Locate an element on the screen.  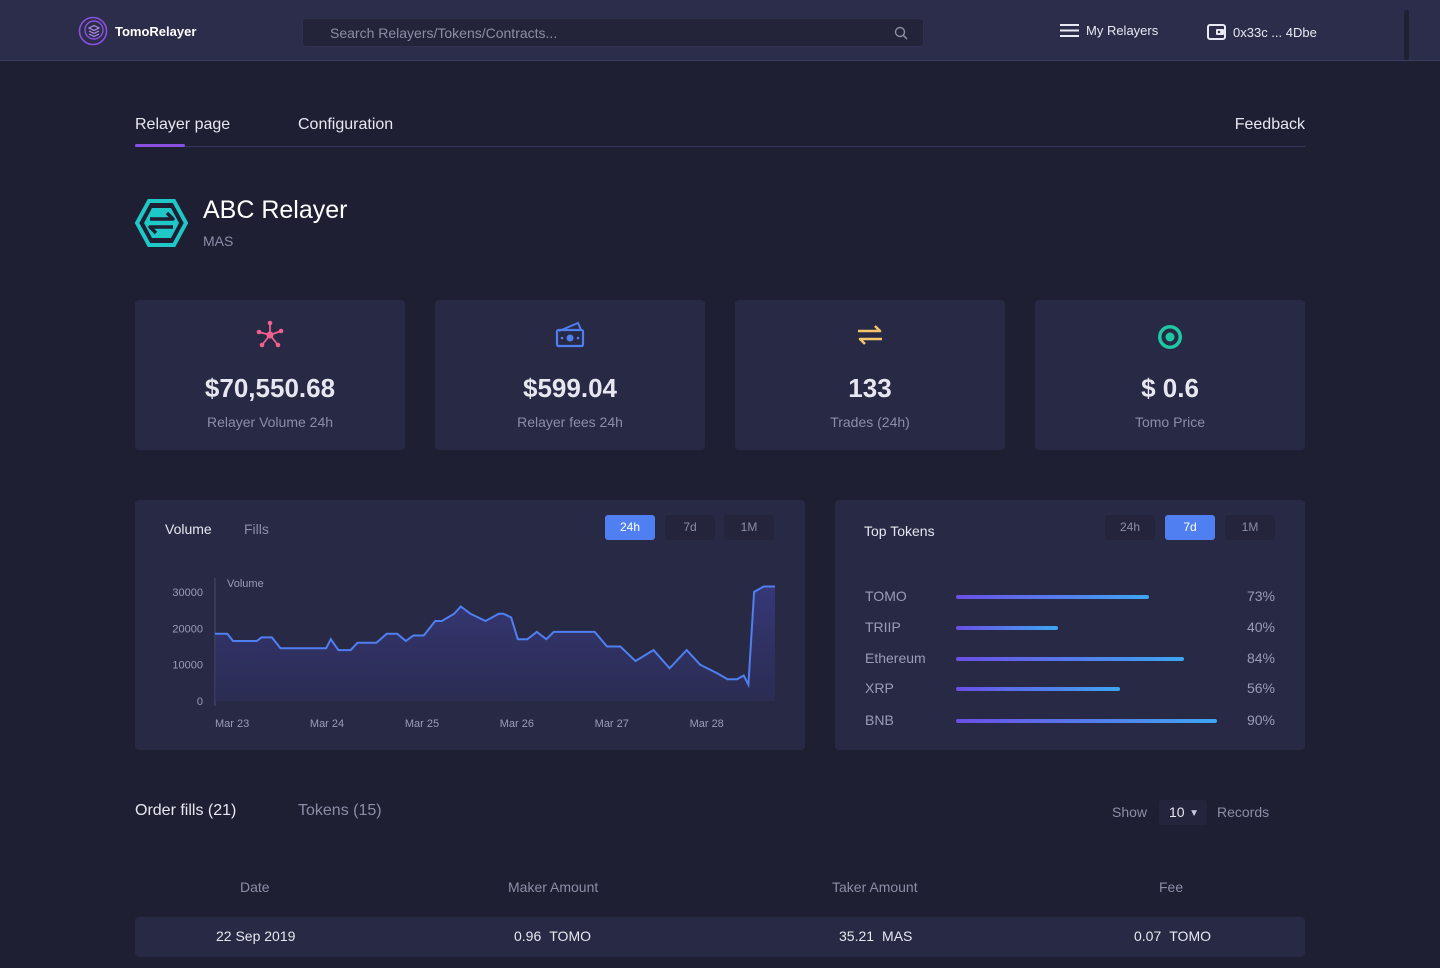
y-tick-label: 20000 is located at coordinates (187, 629).